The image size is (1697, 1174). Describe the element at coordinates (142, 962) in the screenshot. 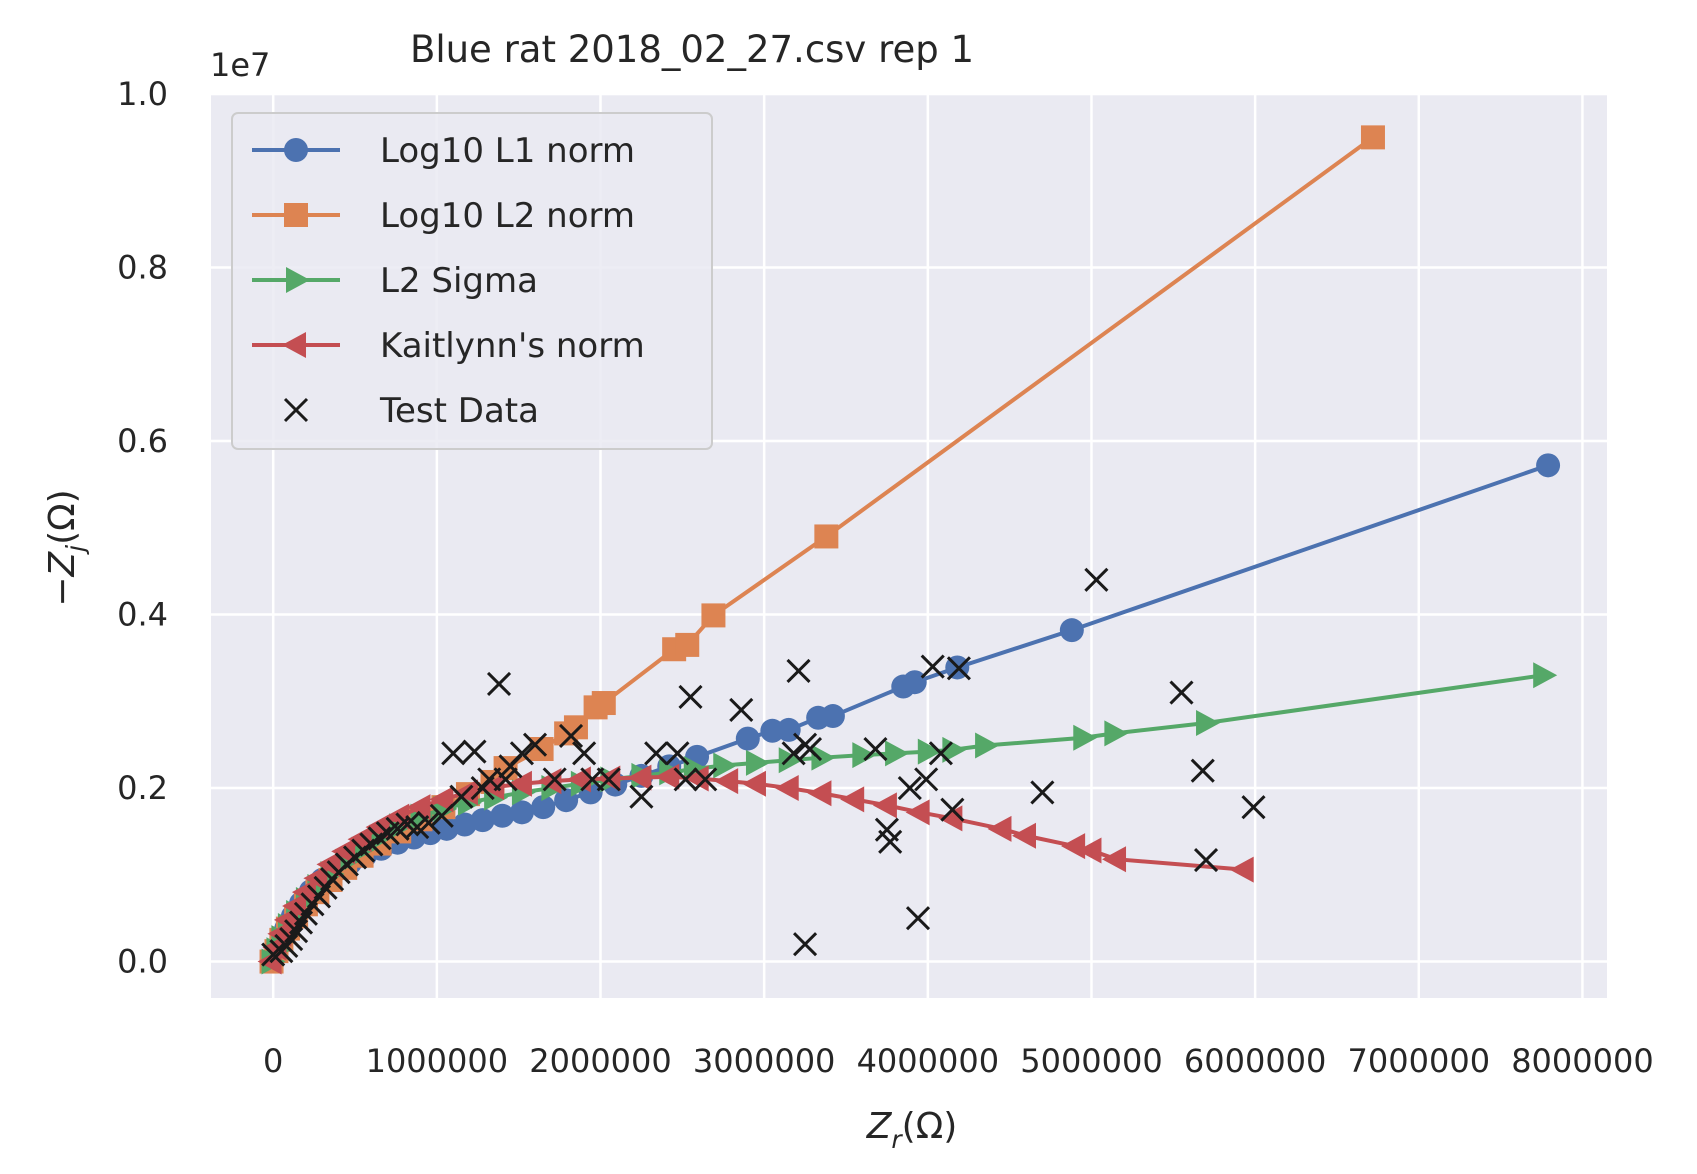

I see `y-tick-label: 0.0` at that location.